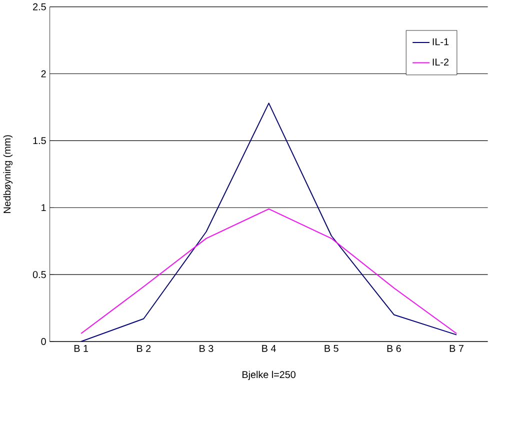  Describe the element at coordinates (39, 140) in the screenshot. I see `y-tick-label: 1.5` at that location.